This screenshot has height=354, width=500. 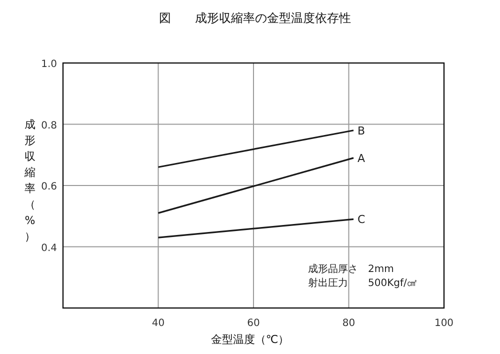 What do you see at coordinates (351, 269) in the screenshot?
I see `annotation: 成形品厚さ 2mm` at bounding box center [351, 269].